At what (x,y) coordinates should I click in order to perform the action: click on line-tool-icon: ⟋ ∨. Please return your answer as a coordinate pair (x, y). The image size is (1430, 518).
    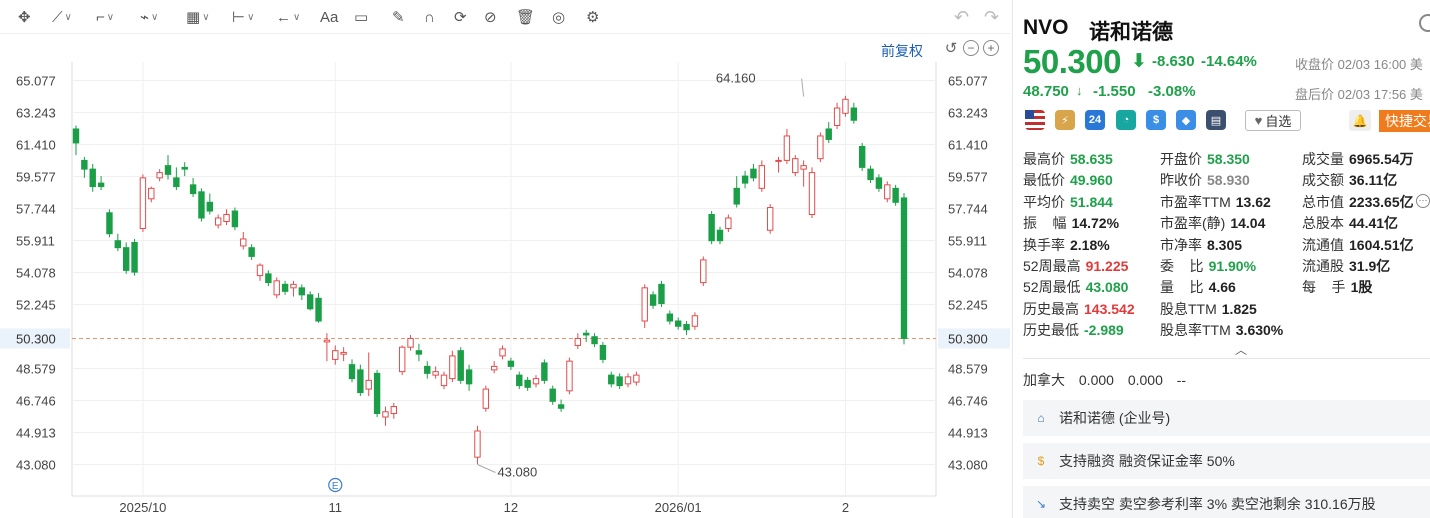
    Looking at the image, I should click on (62, 17).